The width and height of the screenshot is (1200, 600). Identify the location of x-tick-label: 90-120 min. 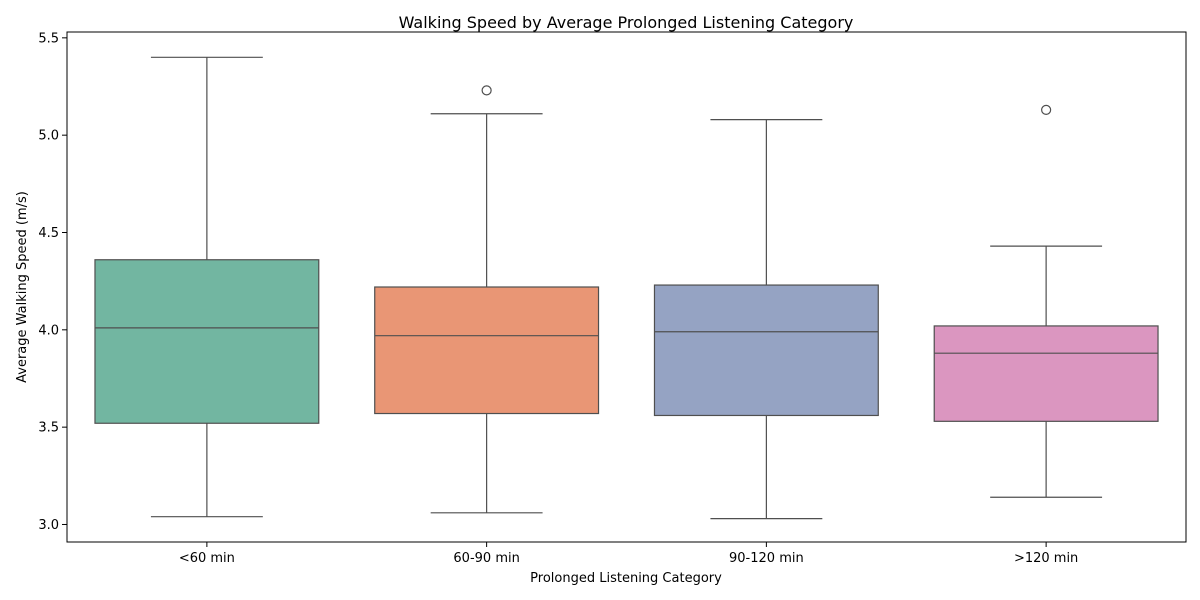
(766, 558).